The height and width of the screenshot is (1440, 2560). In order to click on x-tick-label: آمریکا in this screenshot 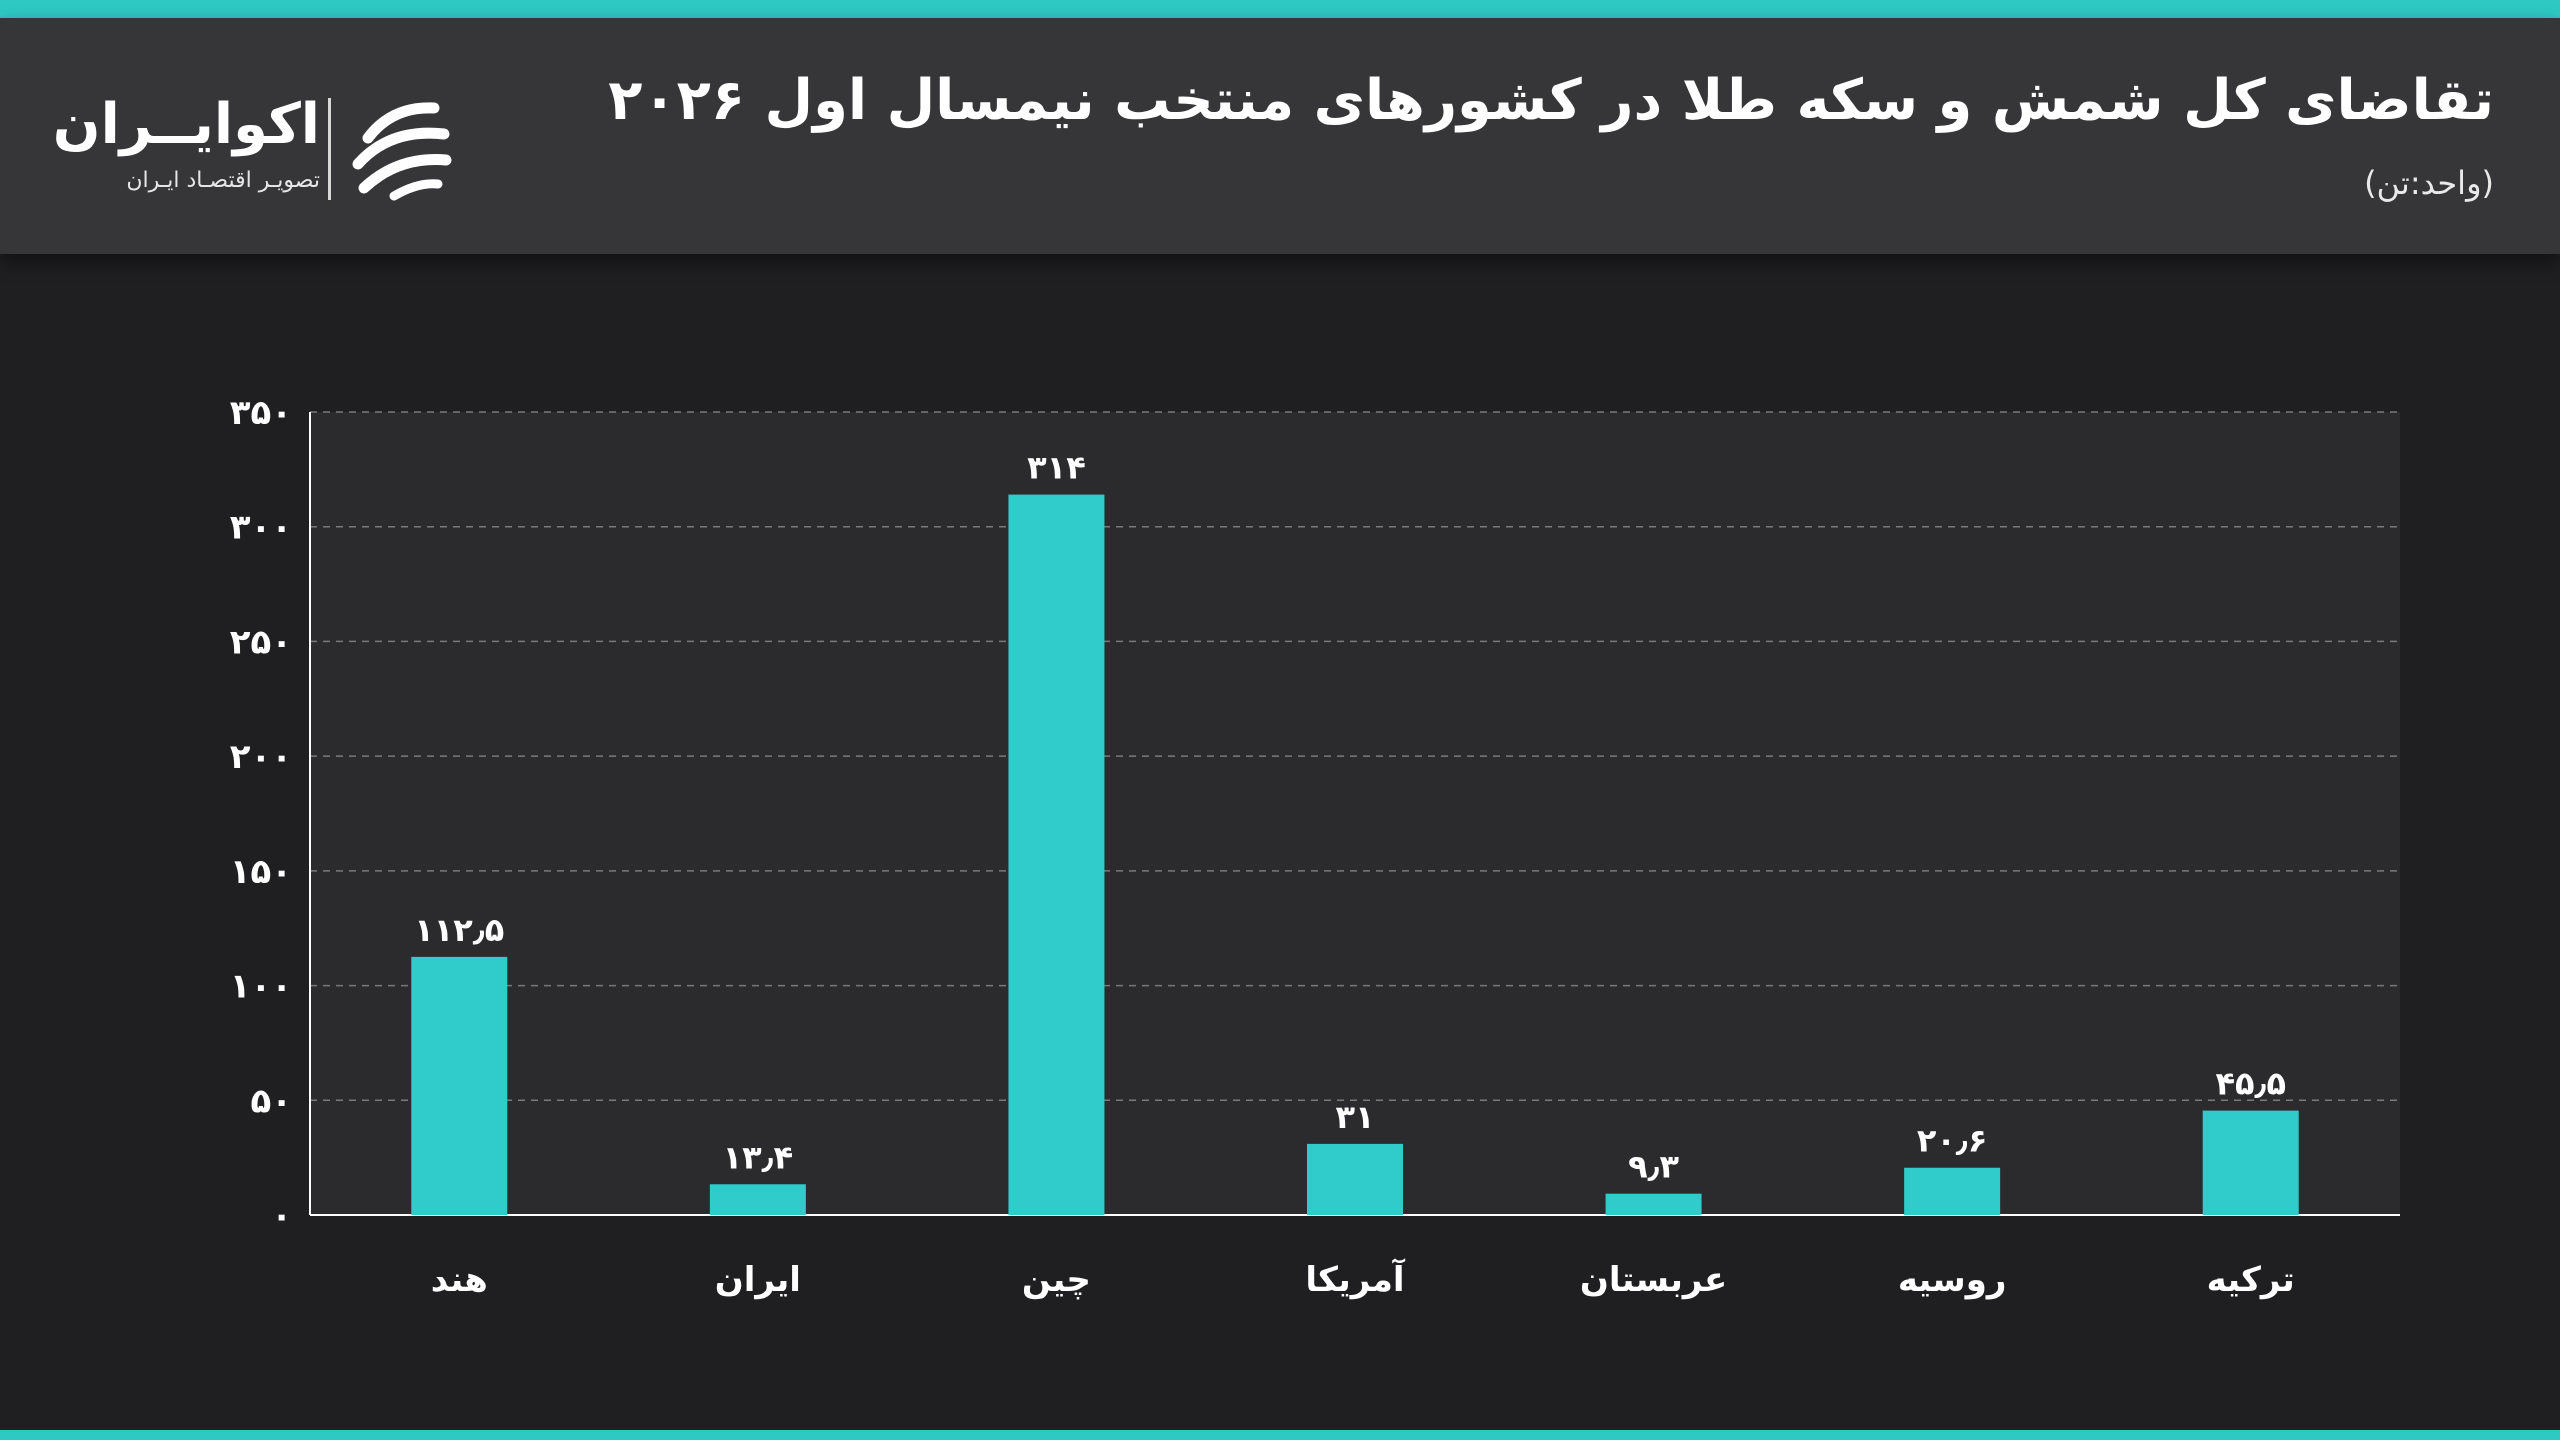, I will do `click(1355, 1279)`.